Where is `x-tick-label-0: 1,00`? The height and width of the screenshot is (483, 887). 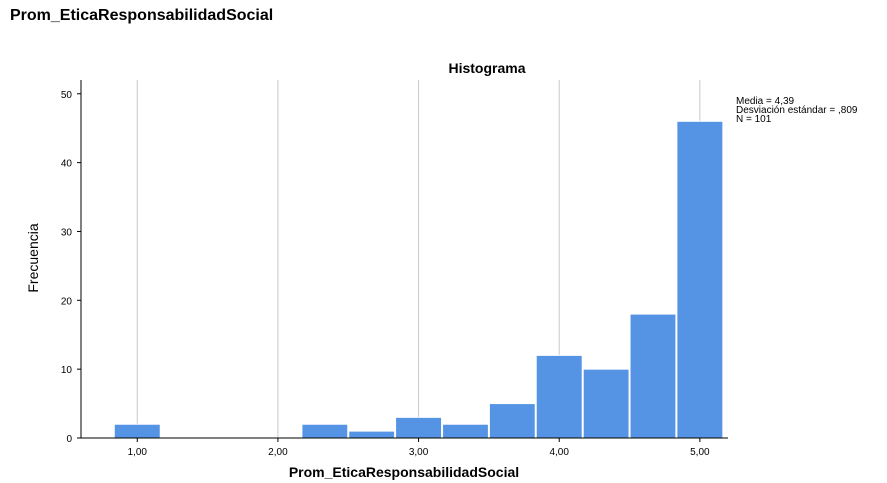
x-tick-label-0: 1,00 is located at coordinates (138, 452).